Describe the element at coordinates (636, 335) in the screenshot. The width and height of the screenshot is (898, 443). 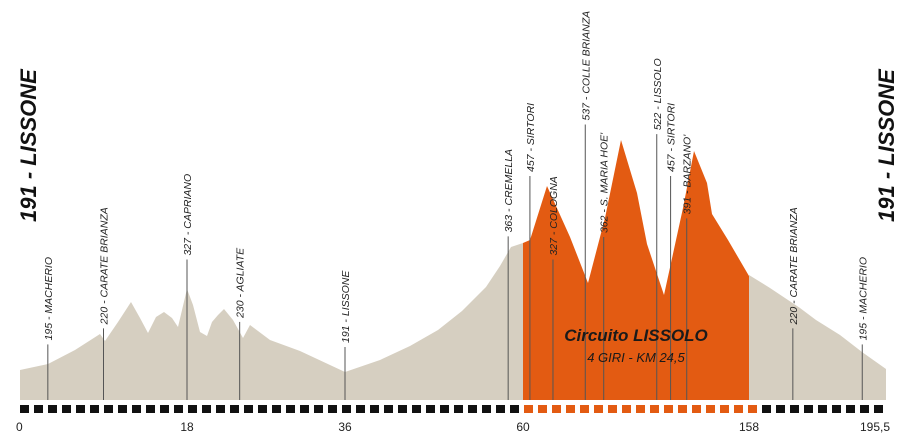
I see `circuit-title: Circuito LISSOLO` at that location.